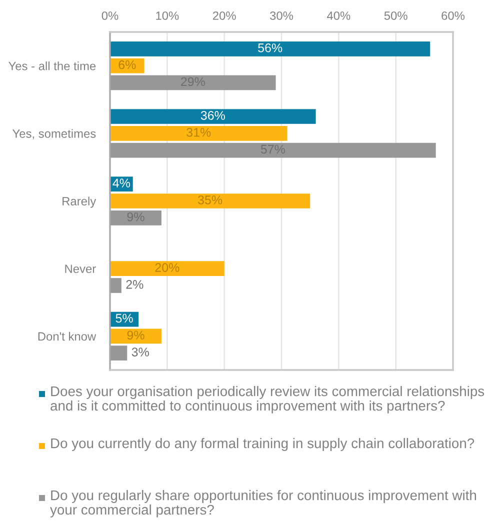 The height and width of the screenshot is (525, 497). What do you see at coordinates (263, 504) in the screenshot?
I see `legend-label: Do you regularly share opportunities for continuous improvement with your commercial partners?` at bounding box center [263, 504].